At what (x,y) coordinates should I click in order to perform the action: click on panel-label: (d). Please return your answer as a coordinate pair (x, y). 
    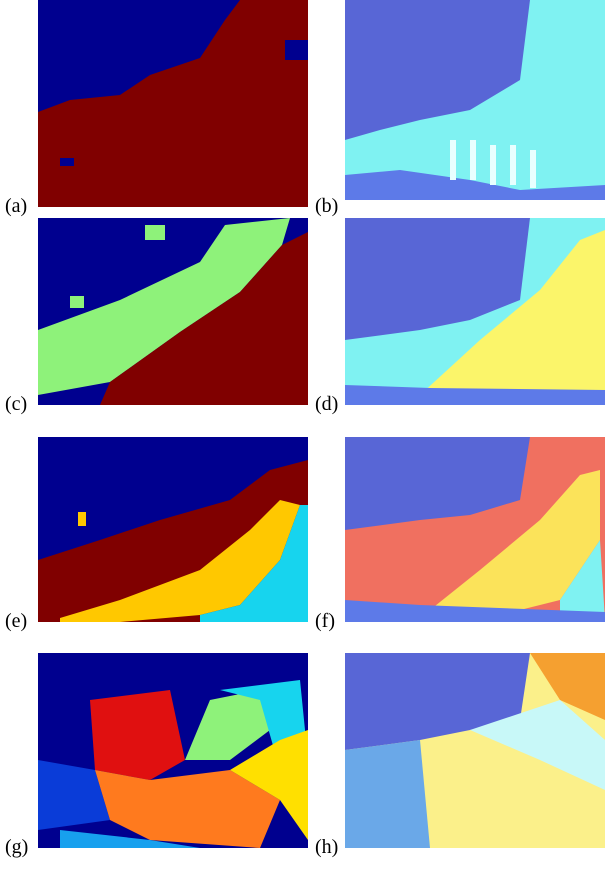
    Looking at the image, I should click on (326, 404).